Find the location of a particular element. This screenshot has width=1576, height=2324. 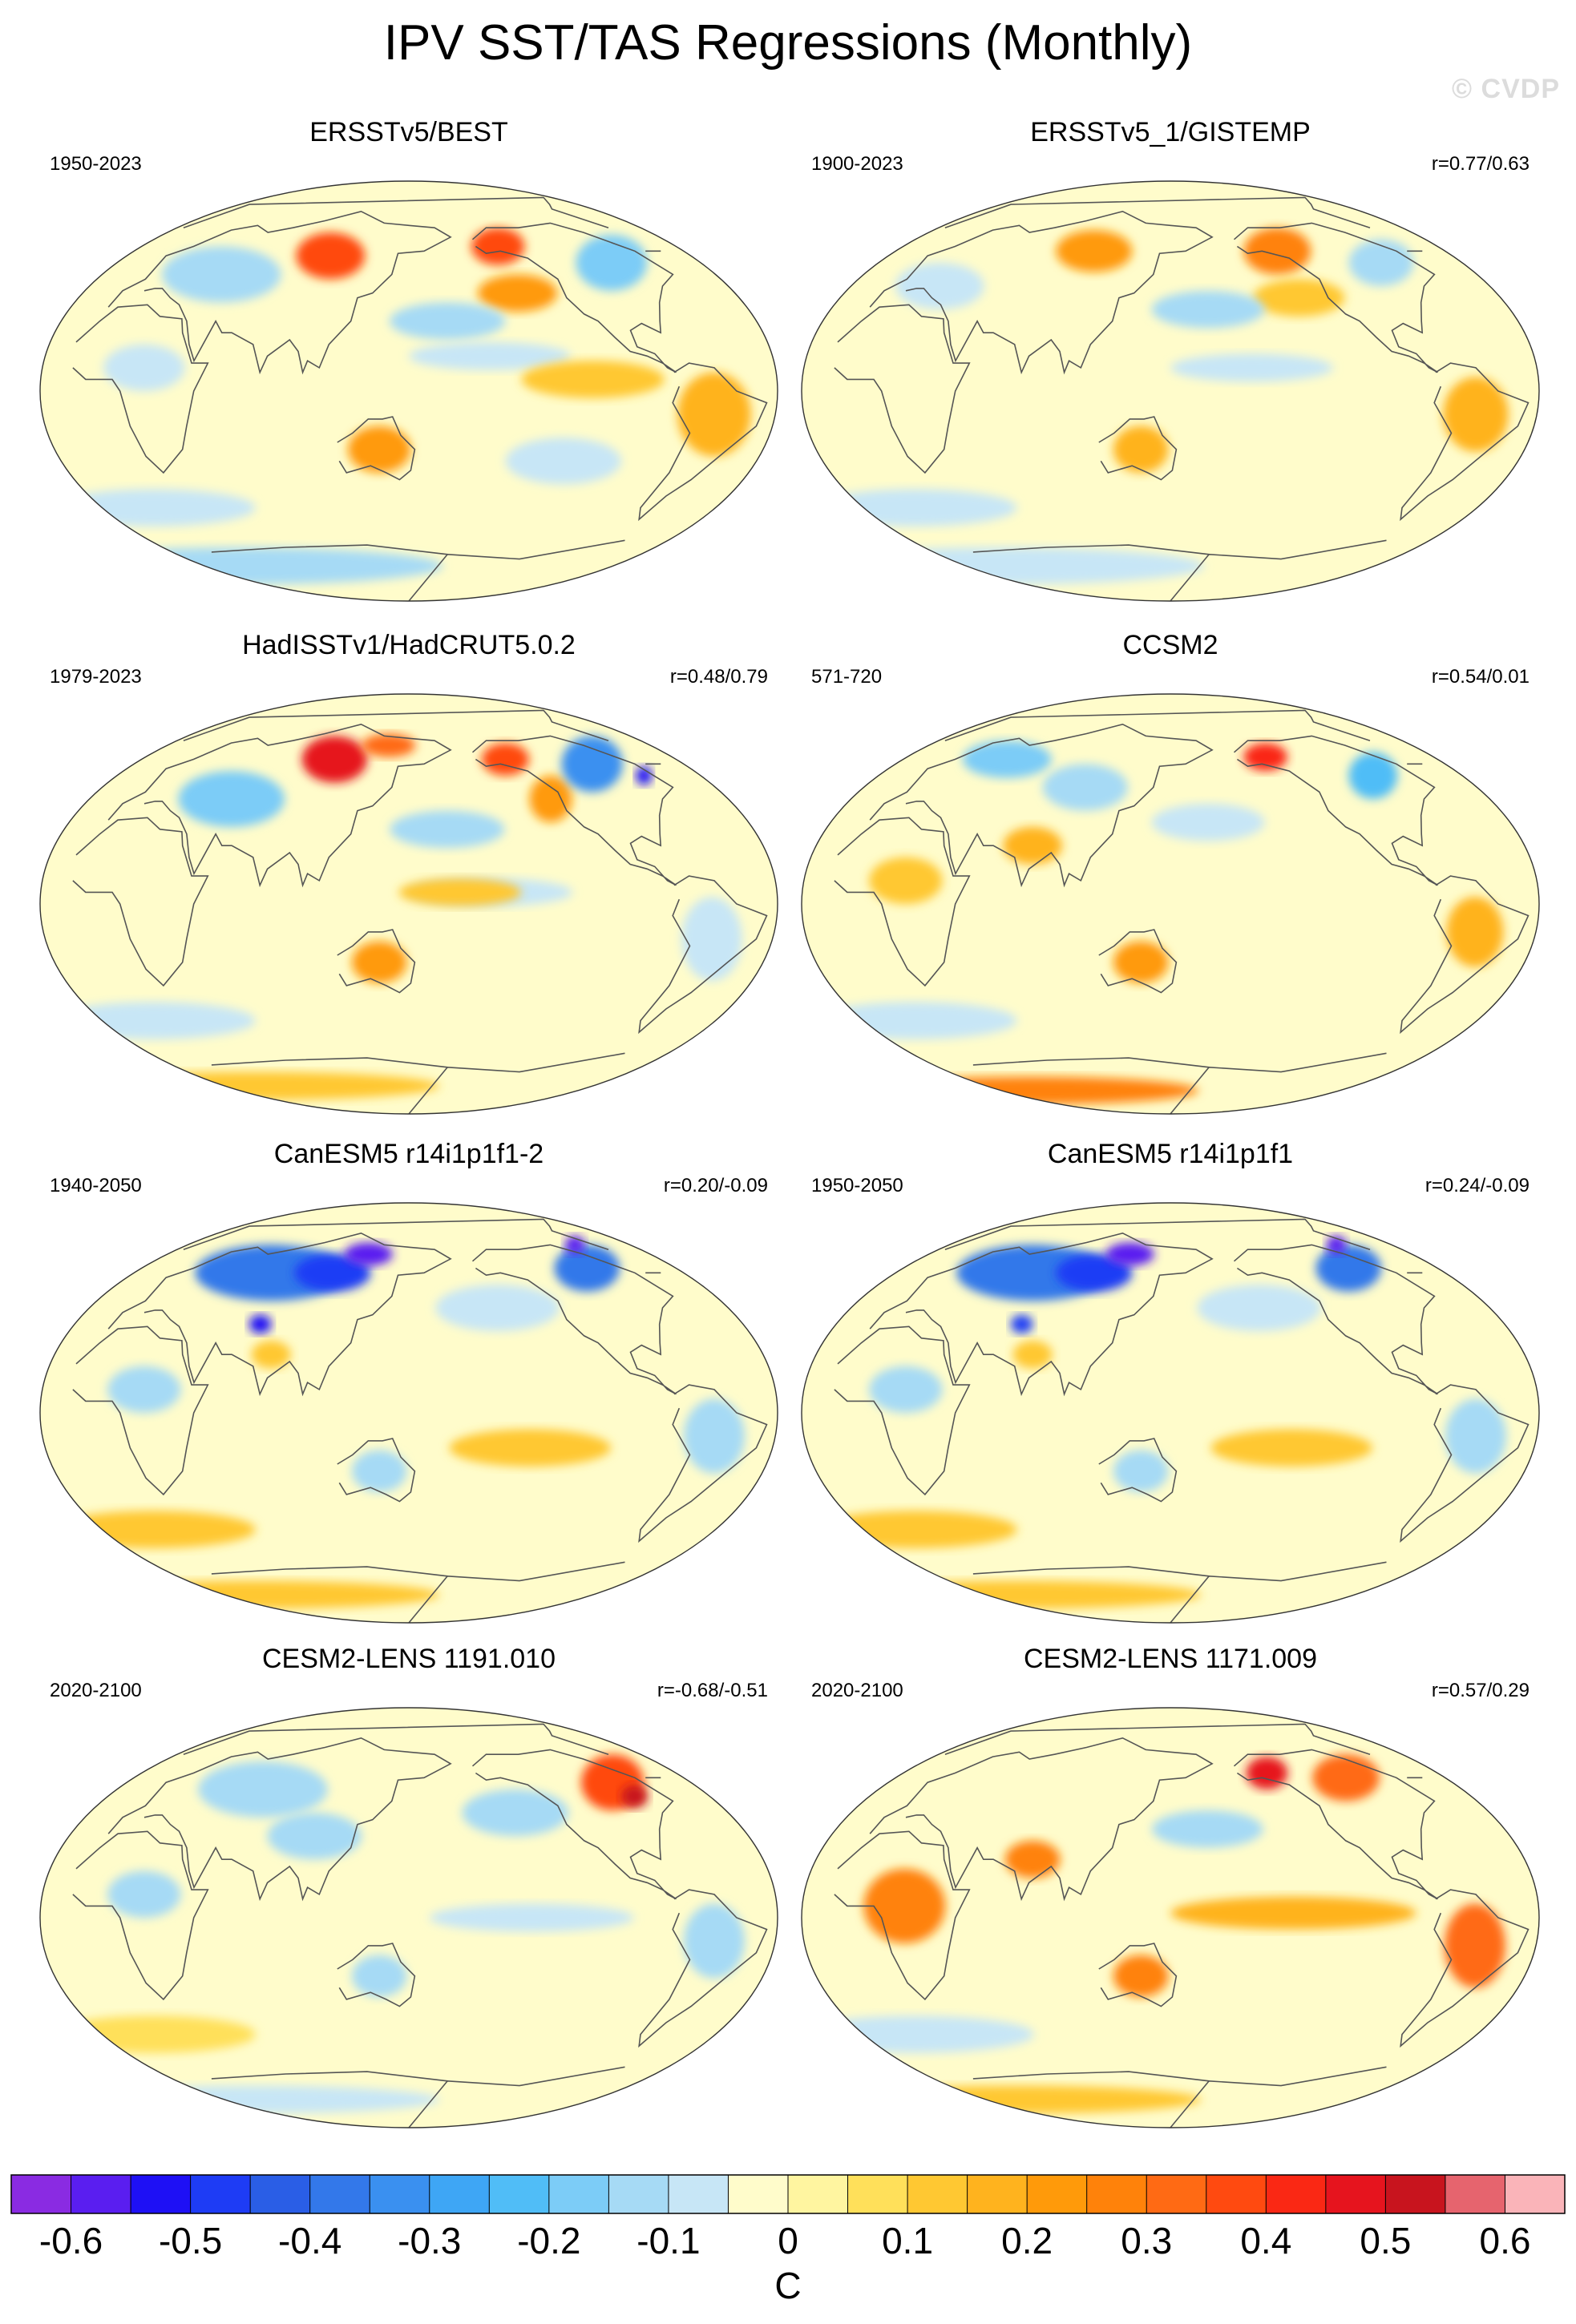

panel-period: 1950-2050 is located at coordinates (857, 1185).